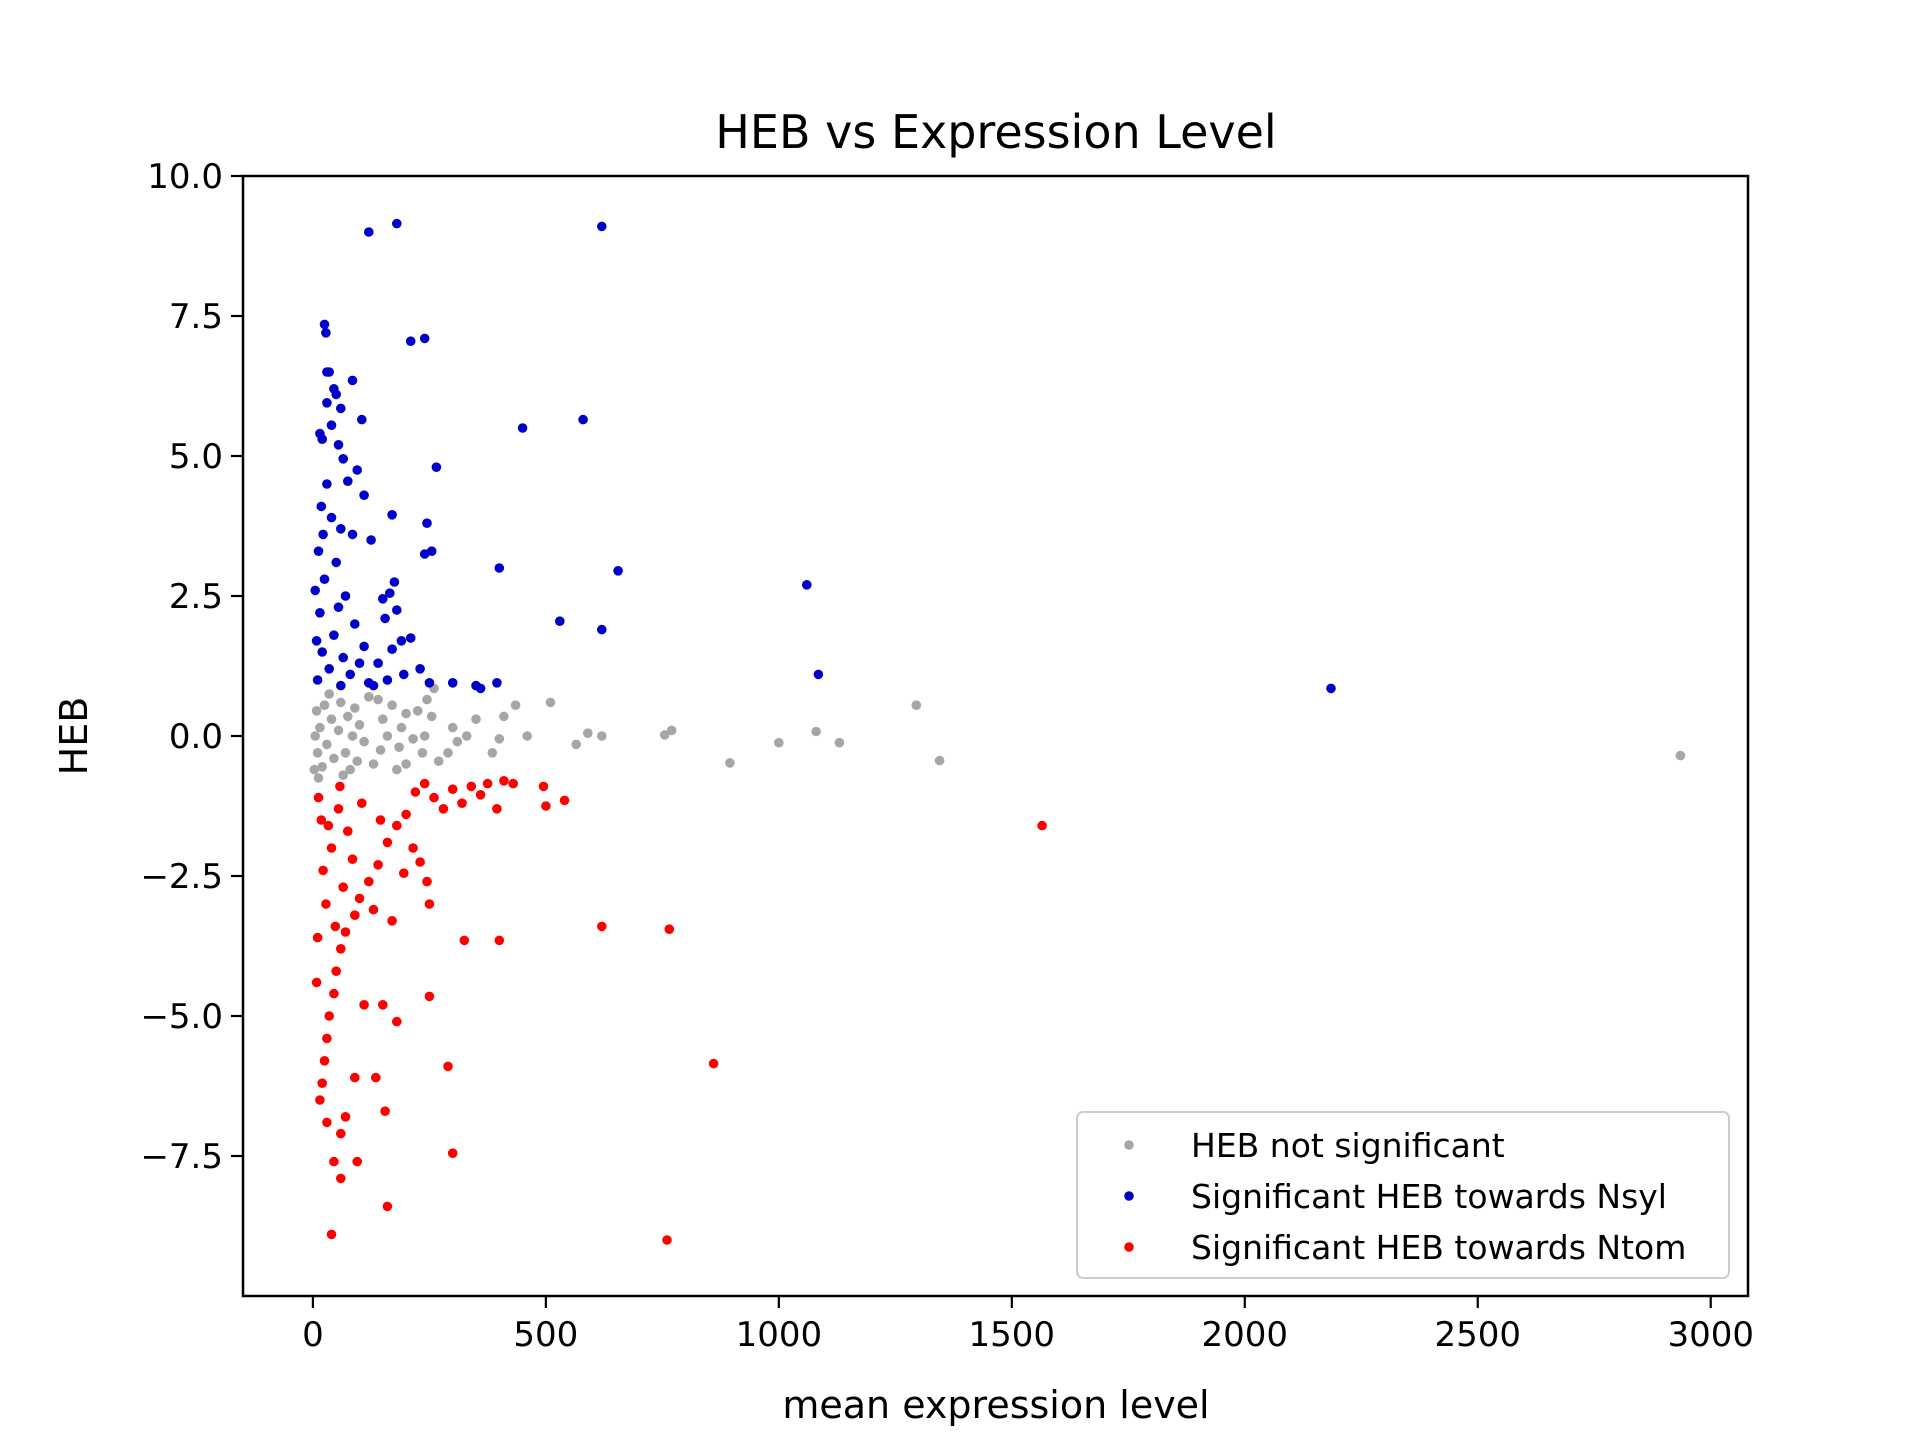 Image resolution: width=1920 pixels, height=1440 pixels. I want to click on y-tick-label: 10.0, so click(185, 177).